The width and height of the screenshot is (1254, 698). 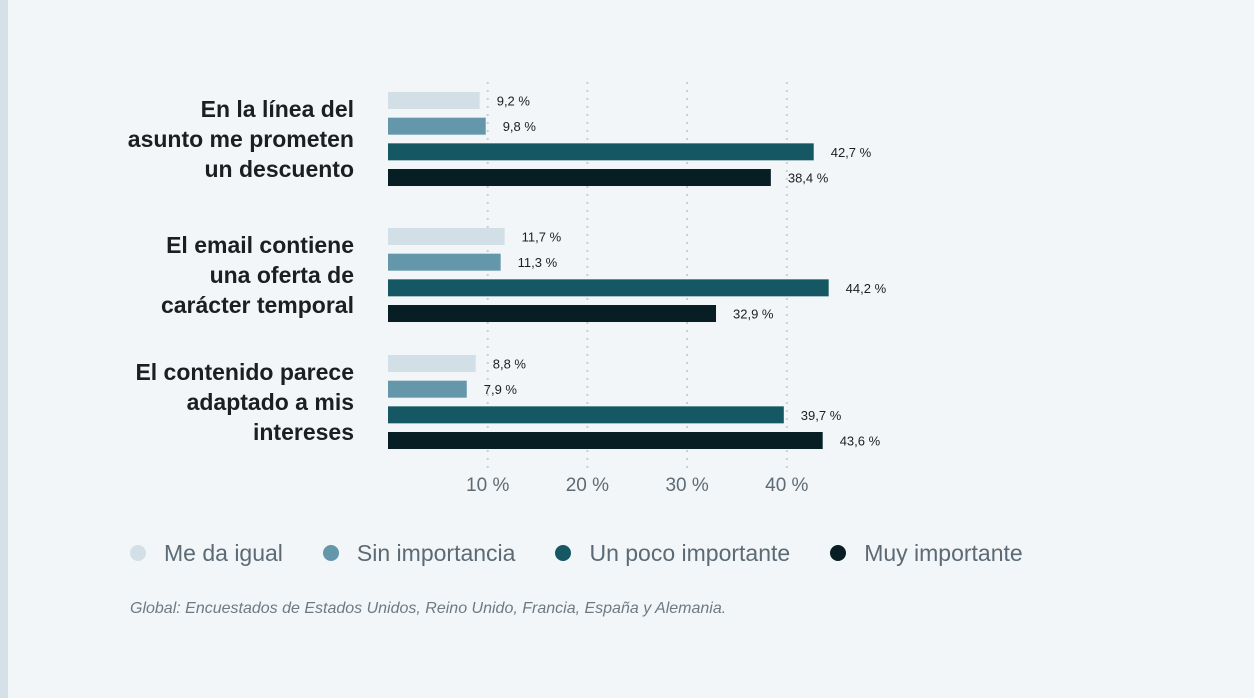 What do you see at coordinates (587, 485) in the screenshot?
I see `x-tick-label: 20 %` at bounding box center [587, 485].